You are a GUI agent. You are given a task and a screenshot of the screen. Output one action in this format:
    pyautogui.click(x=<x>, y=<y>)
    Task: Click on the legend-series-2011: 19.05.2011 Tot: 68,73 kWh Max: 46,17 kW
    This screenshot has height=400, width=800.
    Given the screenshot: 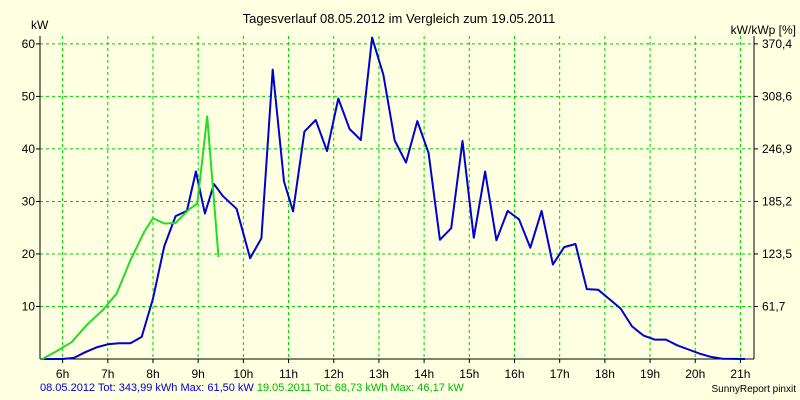 What is the action you would take?
    pyautogui.click(x=360, y=388)
    